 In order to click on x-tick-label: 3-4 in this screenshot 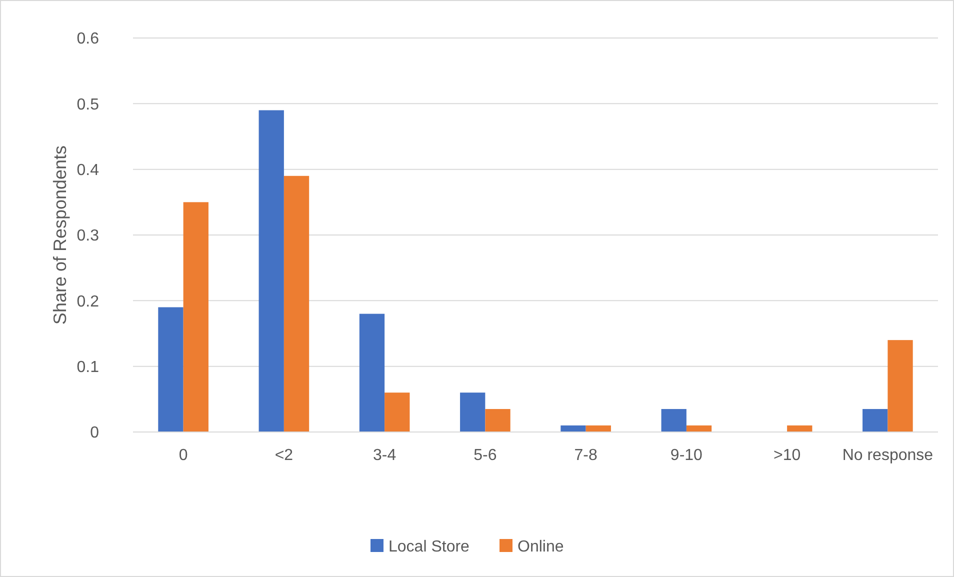, I will do `click(384, 455)`.